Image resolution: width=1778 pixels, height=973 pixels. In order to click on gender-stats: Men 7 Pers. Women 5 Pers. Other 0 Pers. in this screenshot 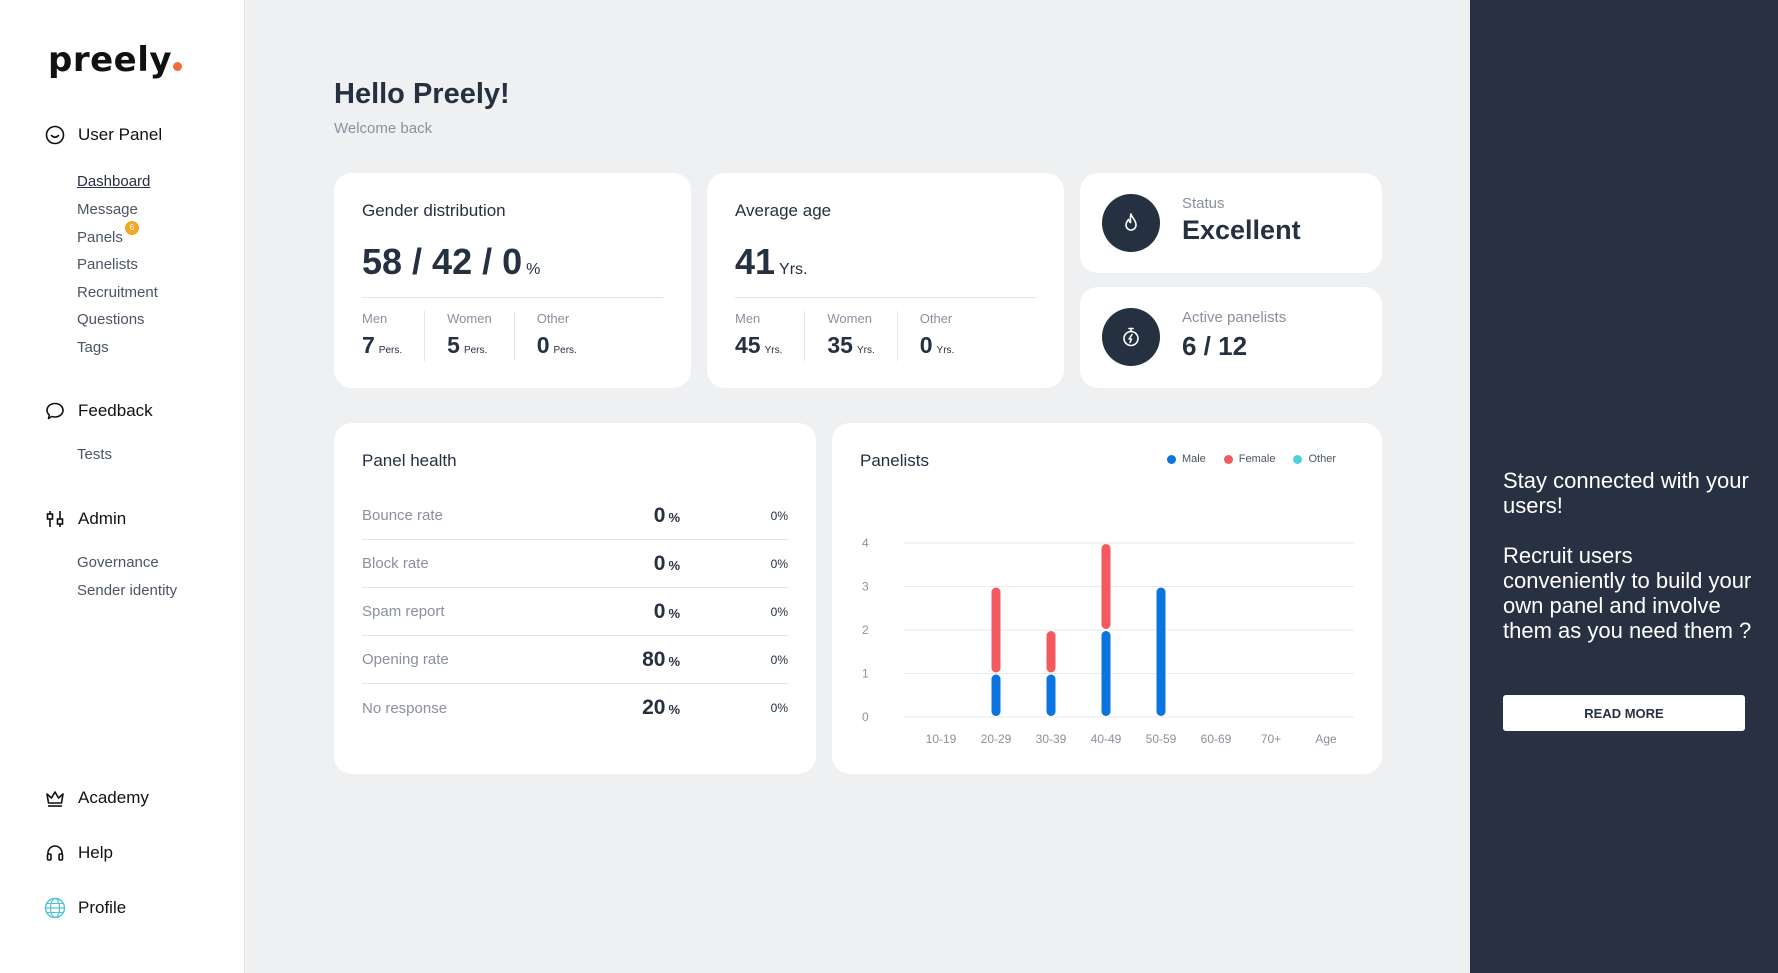, I will do `click(491, 336)`.